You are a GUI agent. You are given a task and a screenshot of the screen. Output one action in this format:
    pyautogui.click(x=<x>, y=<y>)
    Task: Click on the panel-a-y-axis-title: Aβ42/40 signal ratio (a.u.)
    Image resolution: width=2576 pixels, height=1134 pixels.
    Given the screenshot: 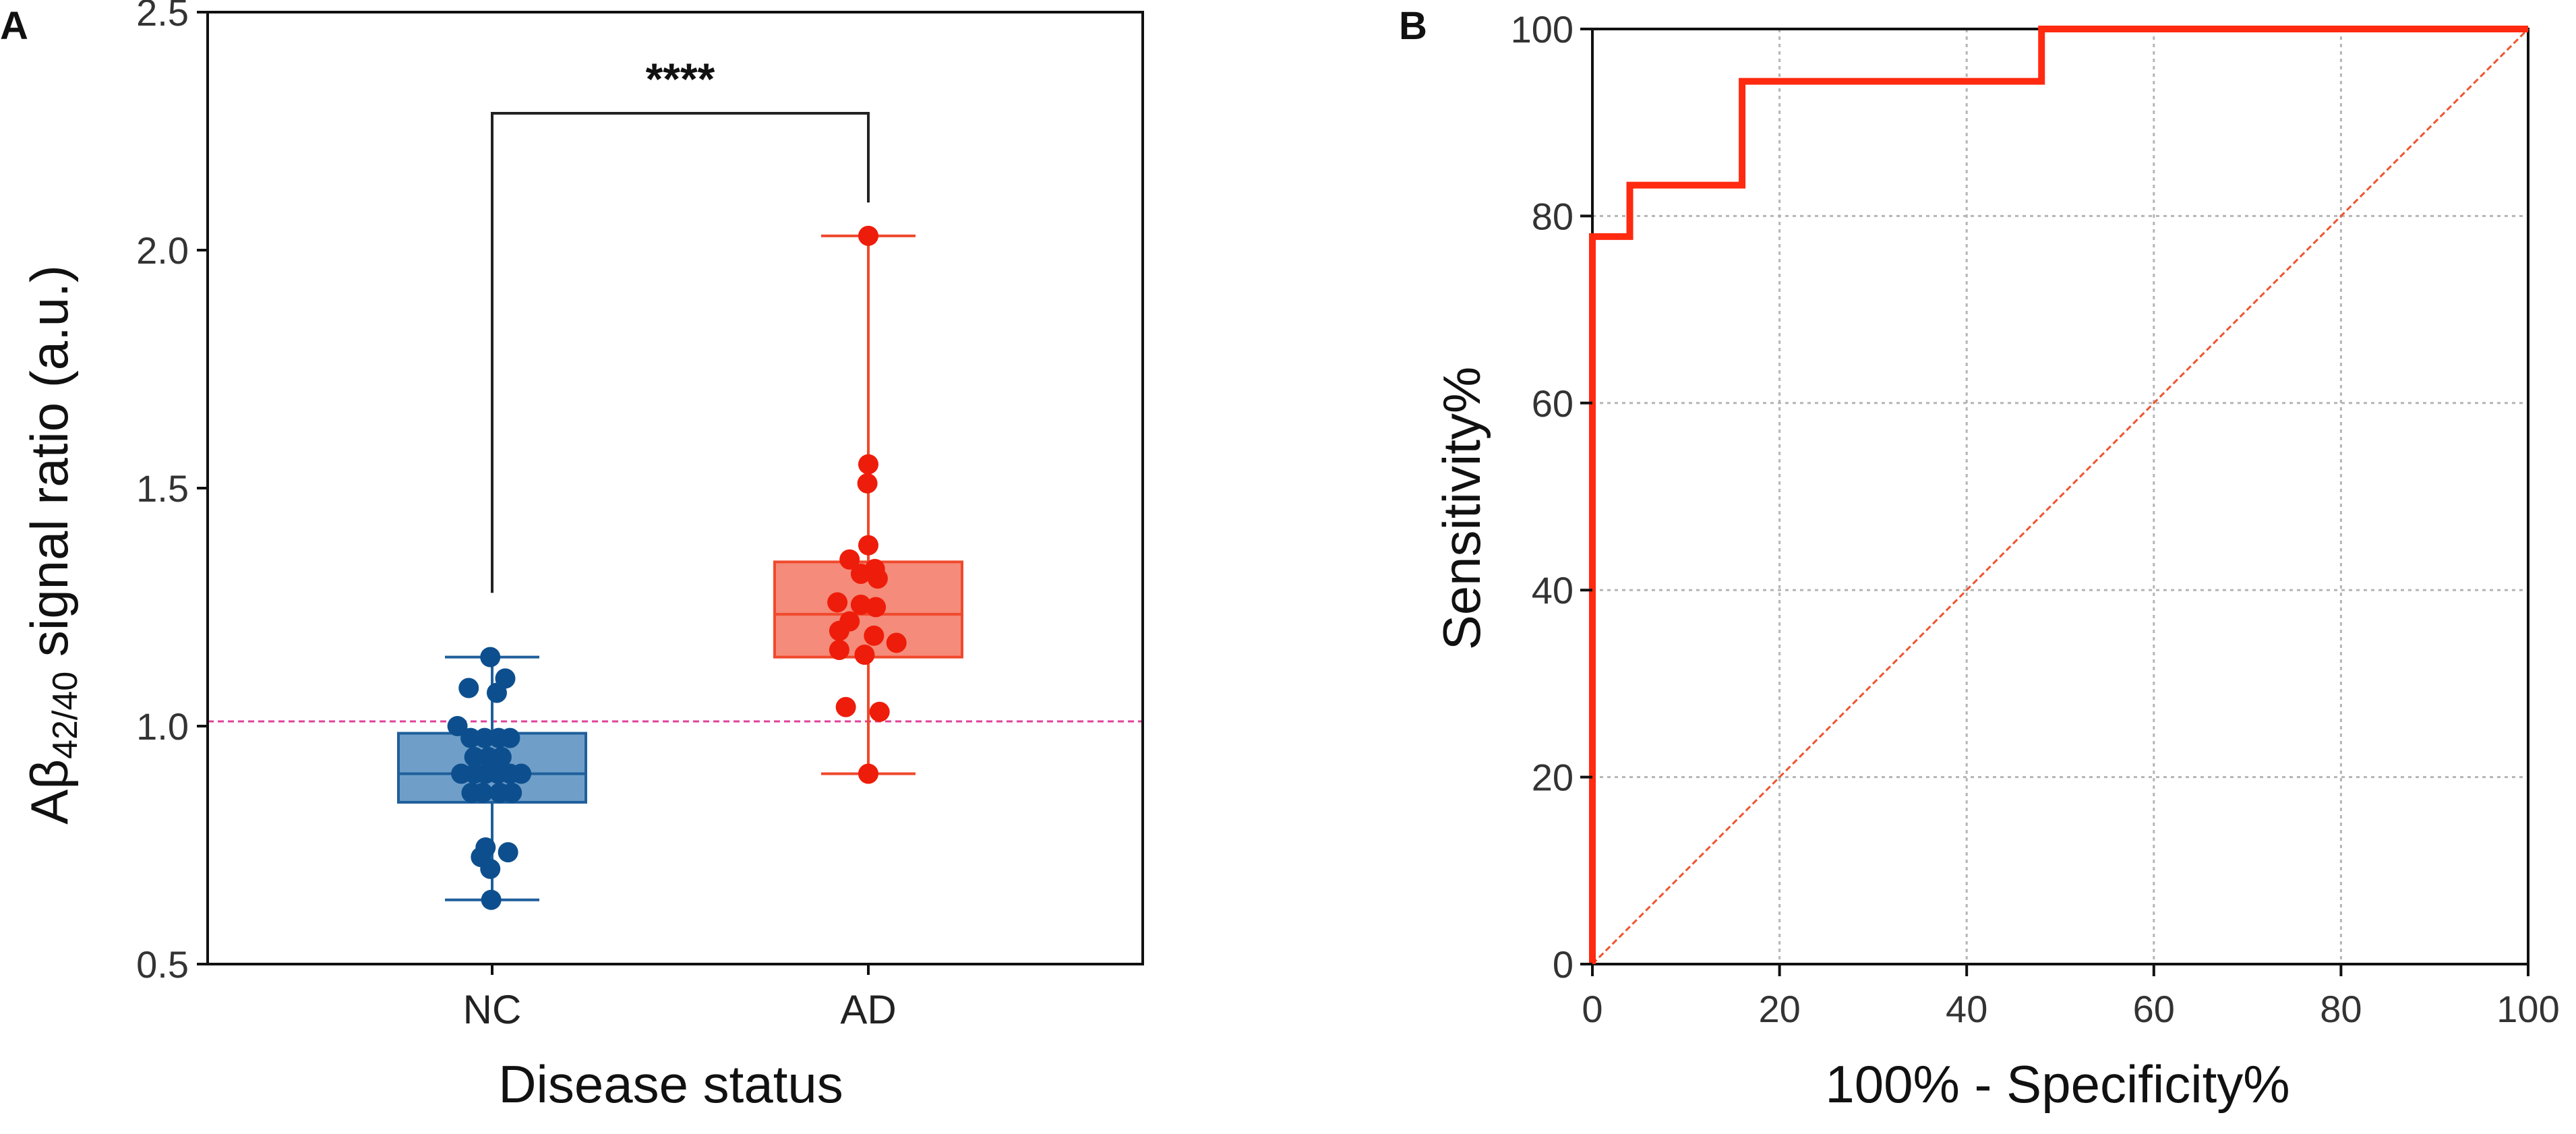 What is the action you would take?
    pyautogui.click(x=53, y=545)
    